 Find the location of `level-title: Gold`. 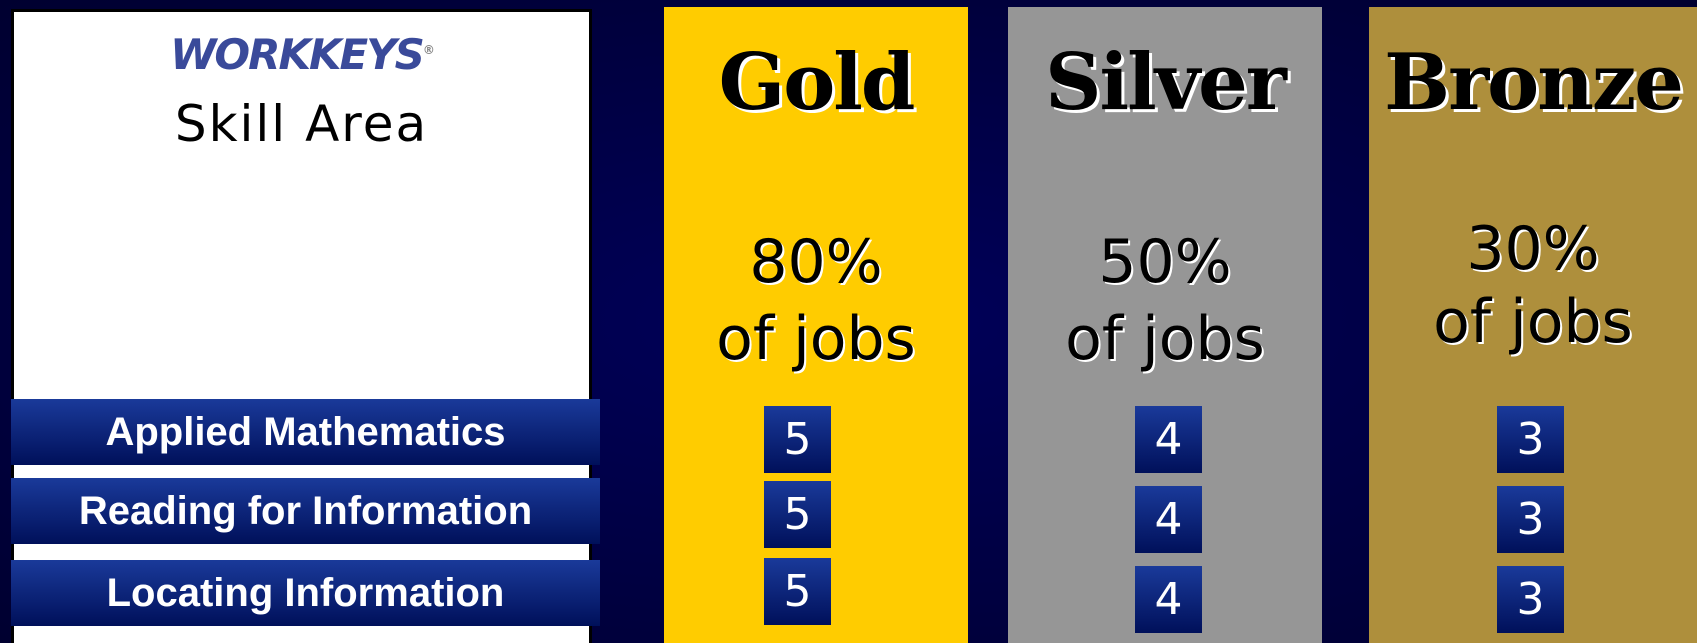

level-title: Gold is located at coordinates (817, 82).